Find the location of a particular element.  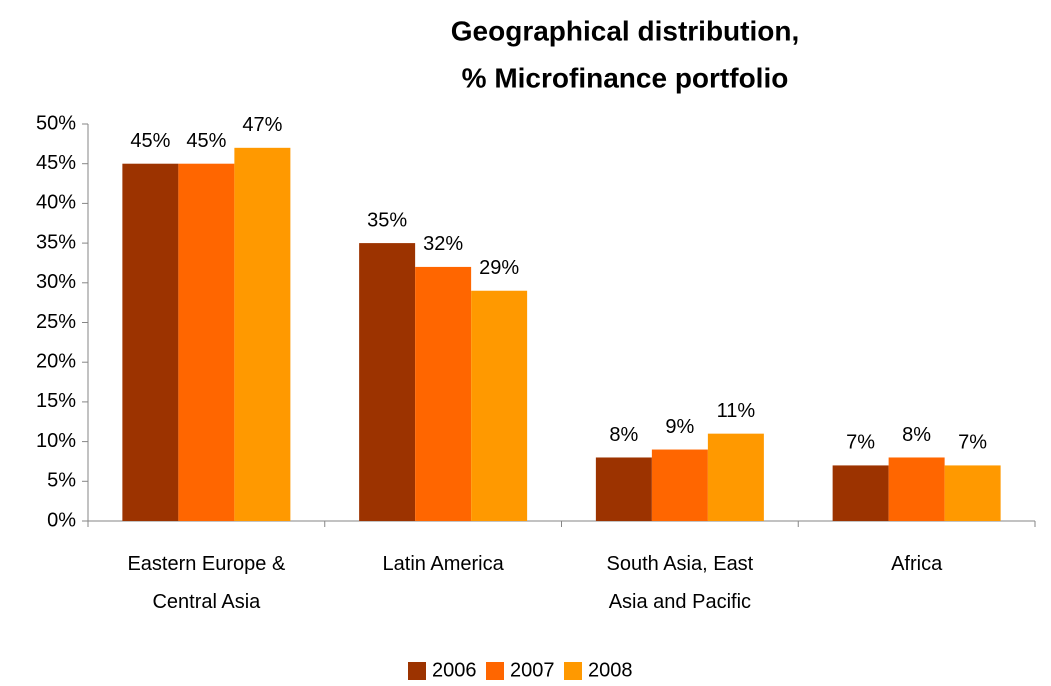

legend-label: 2006 is located at coordinates (454, 670).